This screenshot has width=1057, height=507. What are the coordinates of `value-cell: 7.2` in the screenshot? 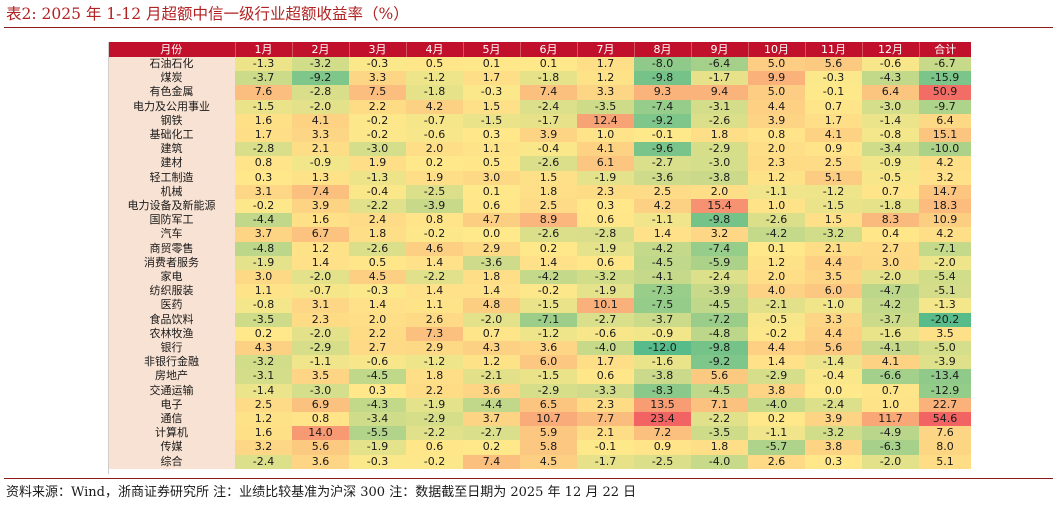 It's located at (662, 433).